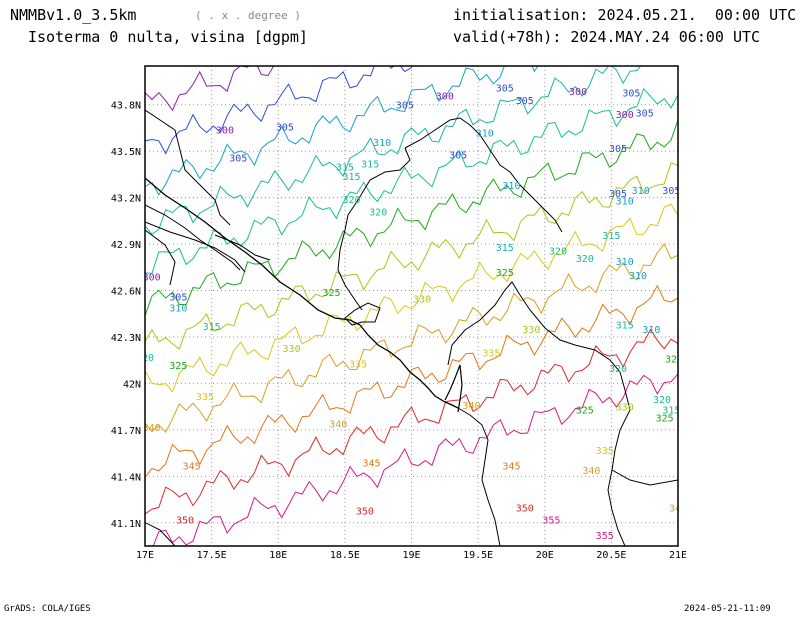 Image resolution: width=800 pixels, height=618 pixels. I want to click on init-time: initialisation: 2024.05.21. 00:00 UTC, so click(625, 15).